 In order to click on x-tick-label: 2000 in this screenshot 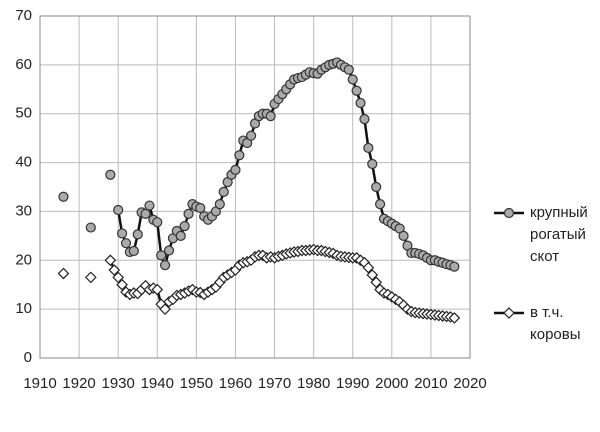, I will do `click(391, 383)`.